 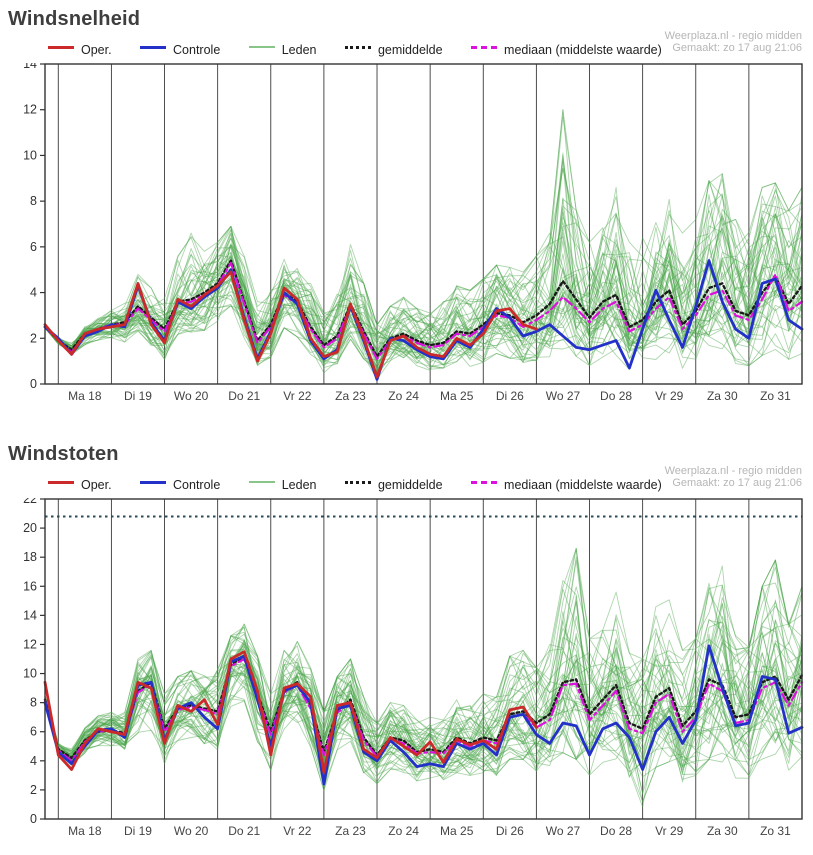 I want to click on svg-text: 20, so click(x=30, y=528).